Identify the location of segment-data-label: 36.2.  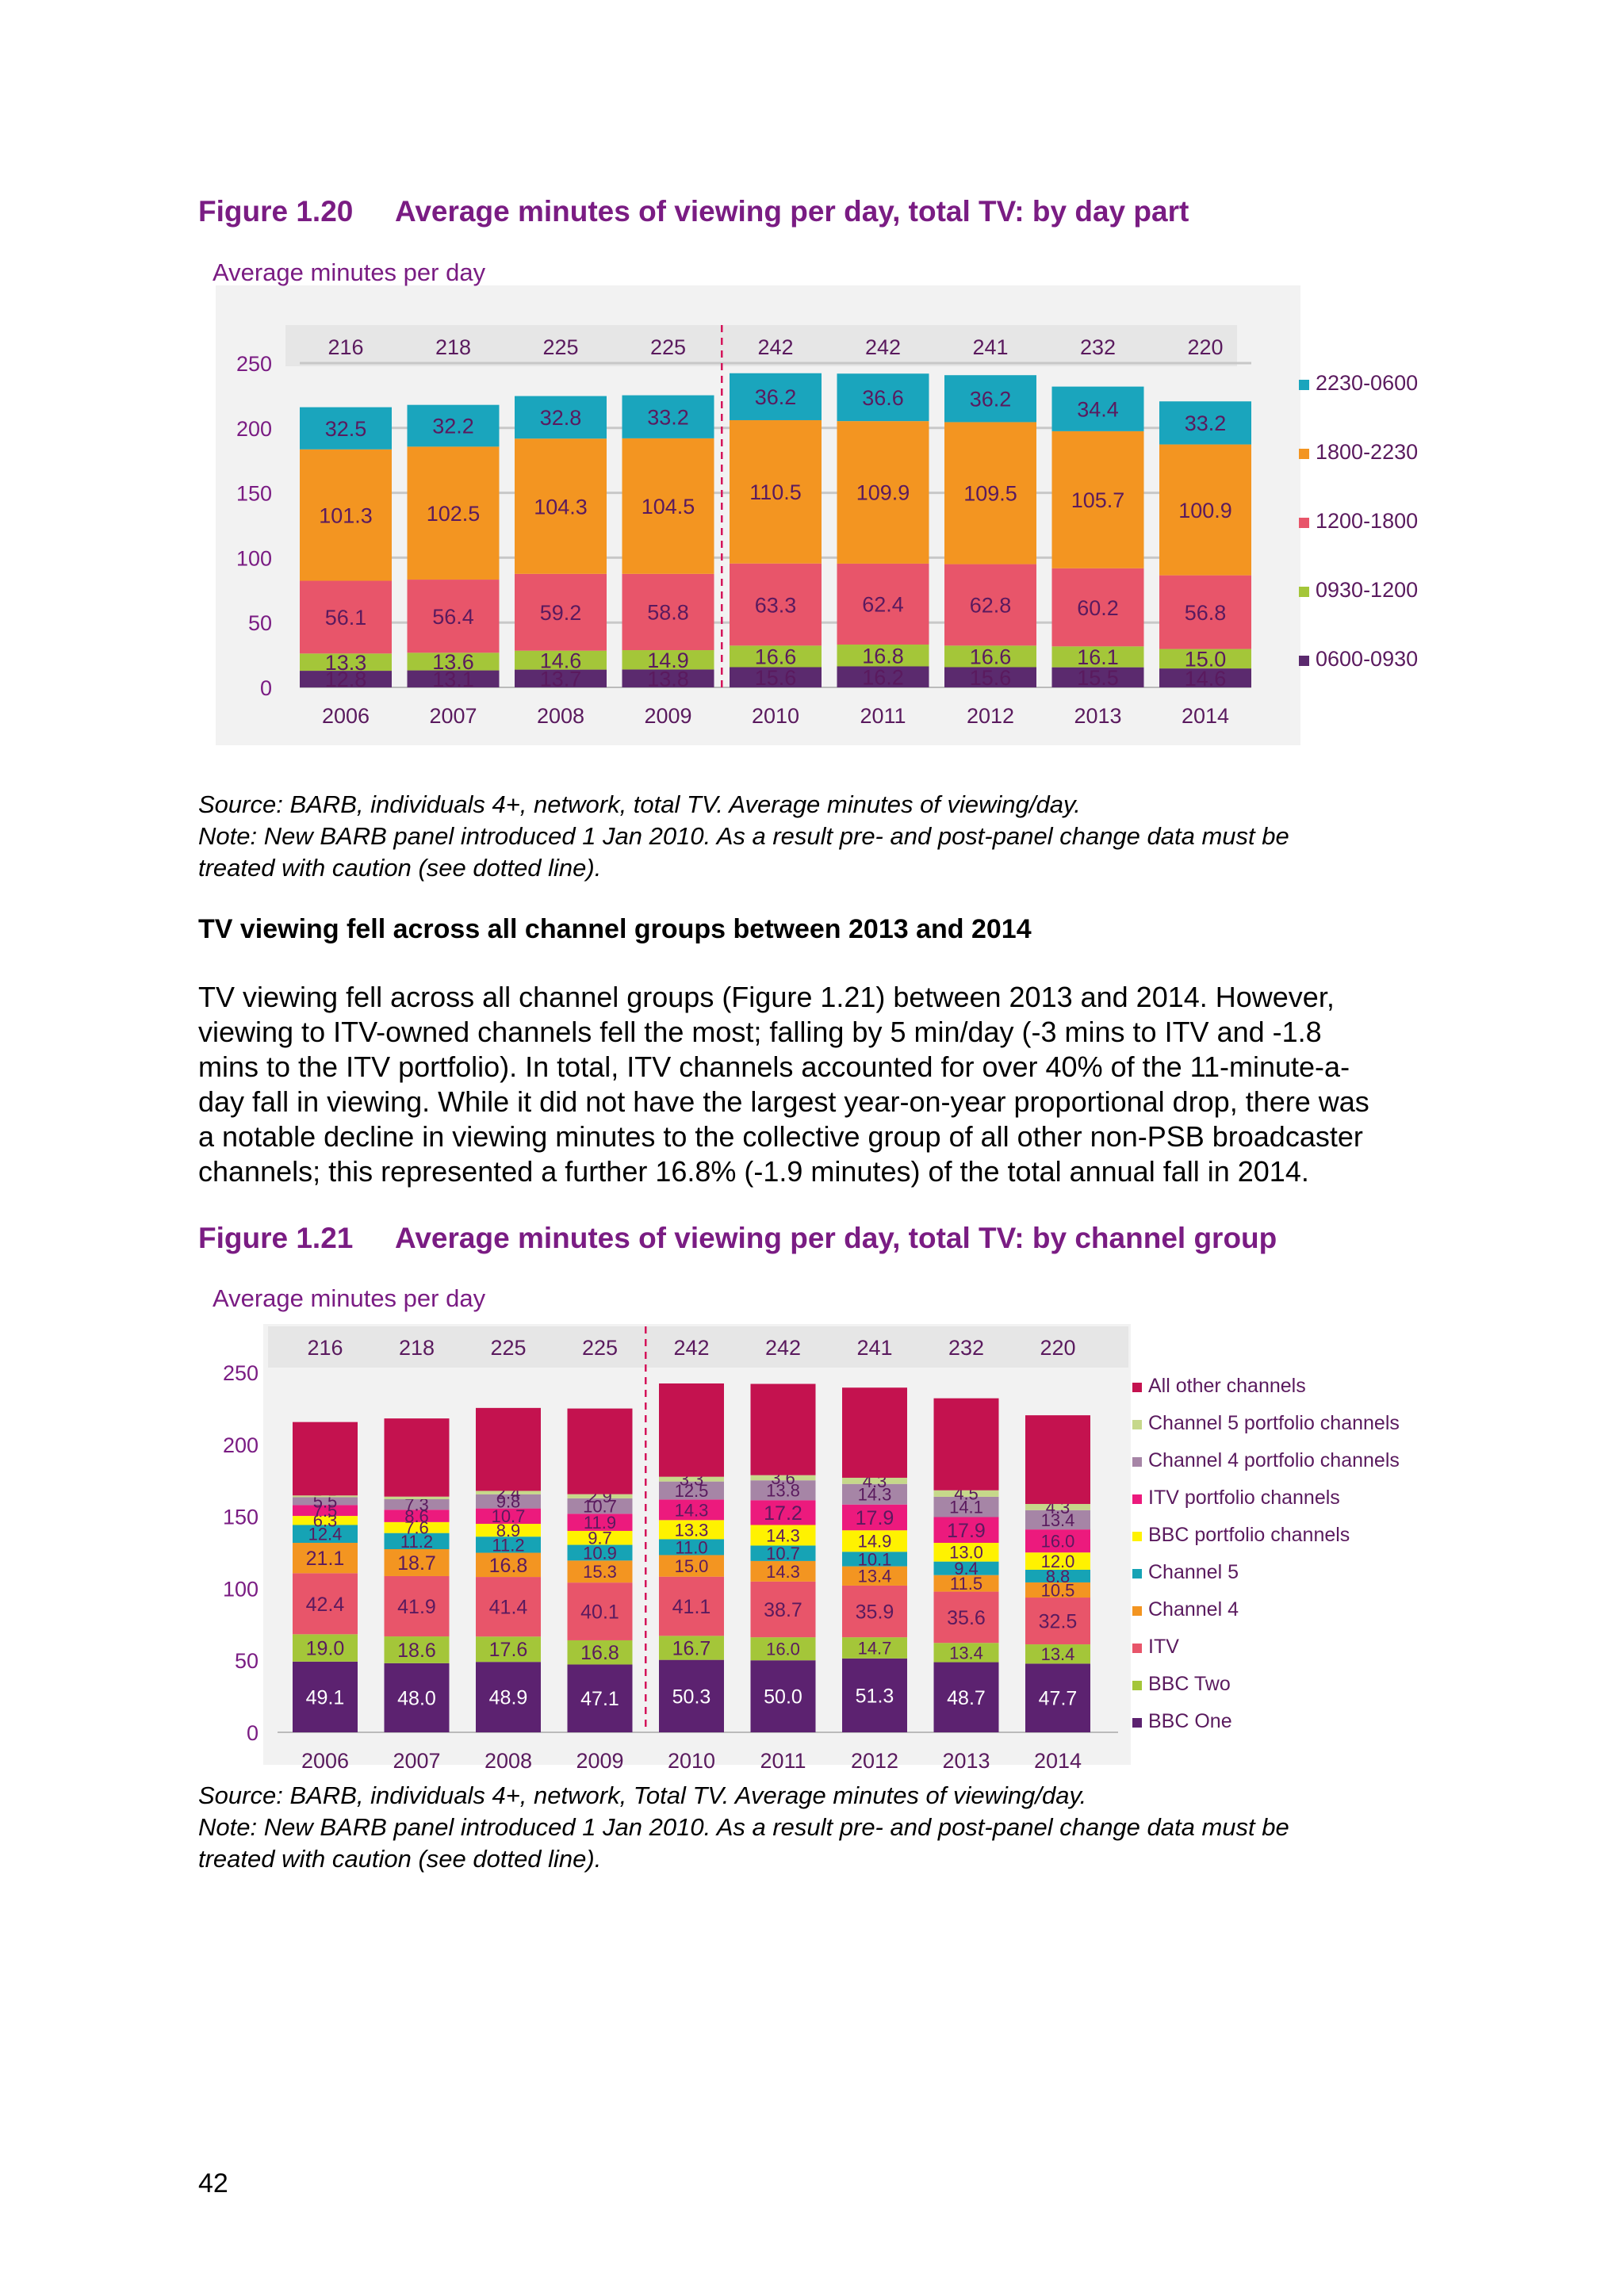
(991, 400).